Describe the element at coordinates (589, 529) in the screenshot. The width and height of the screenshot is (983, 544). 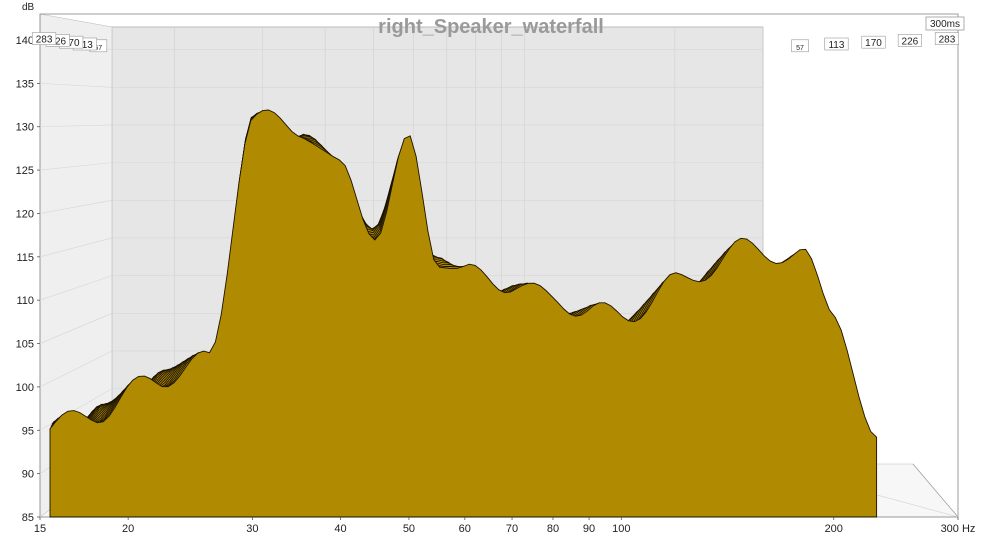
I see `x-tick-label: 90` at that location.